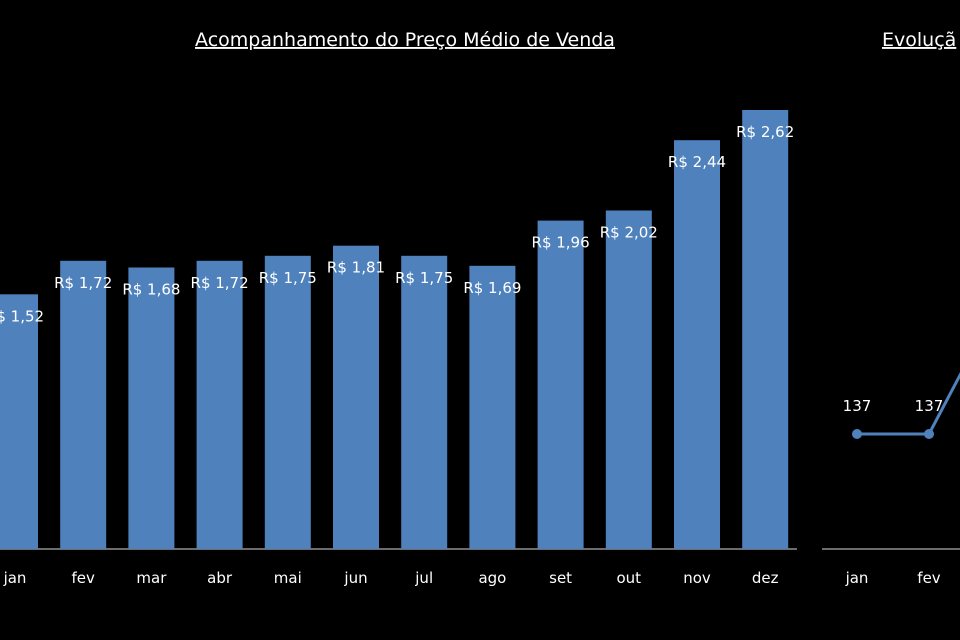  What do you see at coordinates (356, 268) in the screenshot?
I see `bar-label-jun: R$ 1,81` at bounding box center [356, 268].